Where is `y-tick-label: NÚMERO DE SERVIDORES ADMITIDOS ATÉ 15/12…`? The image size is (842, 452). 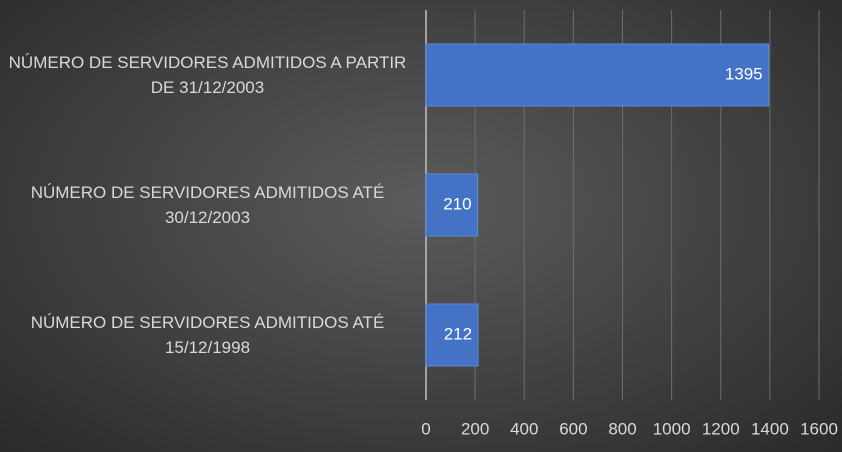 y-tick-label: NÚMERO DE SERVIDORES ADMITIDOS ATÉ 15/12… is located at coordinates (207, 335).